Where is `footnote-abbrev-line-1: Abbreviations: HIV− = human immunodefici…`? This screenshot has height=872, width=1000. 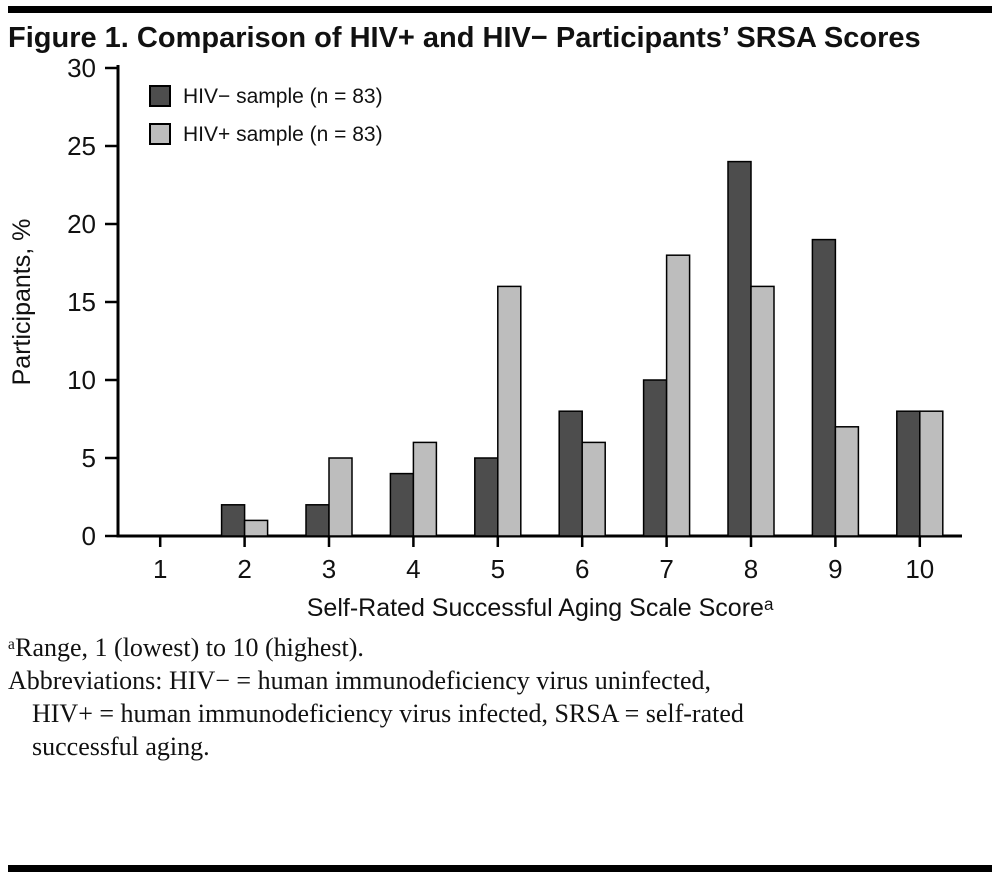 footnote-abbrev-line-1: Abbreviations: HIV− = human immunodefici… is located at coordinates (359, 680).